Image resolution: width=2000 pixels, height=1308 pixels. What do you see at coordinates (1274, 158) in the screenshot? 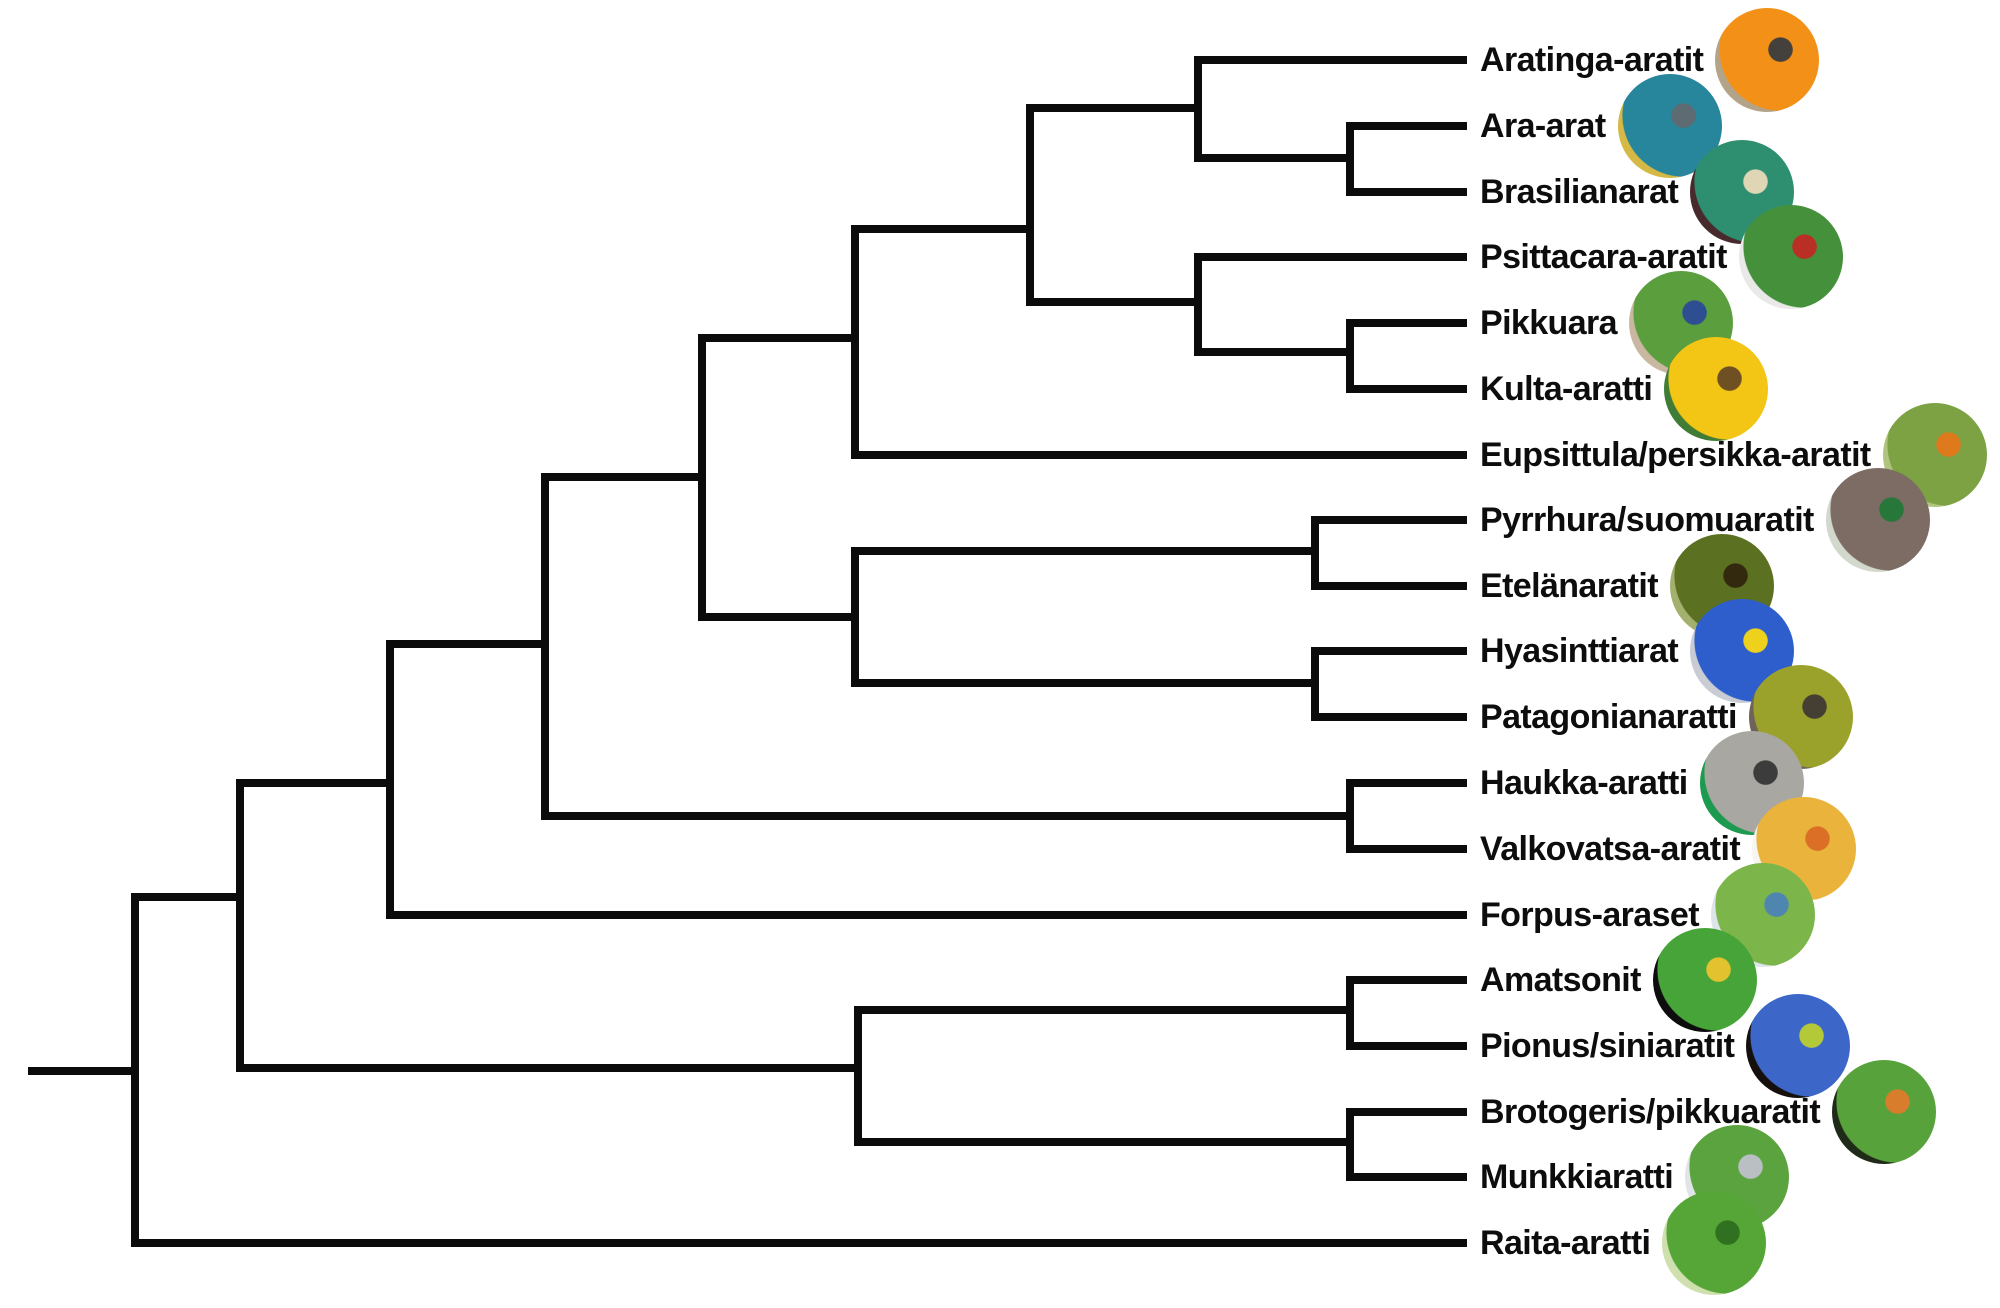
I see `branch-horizontal-clade-a` at bounding box center [1274, 158].